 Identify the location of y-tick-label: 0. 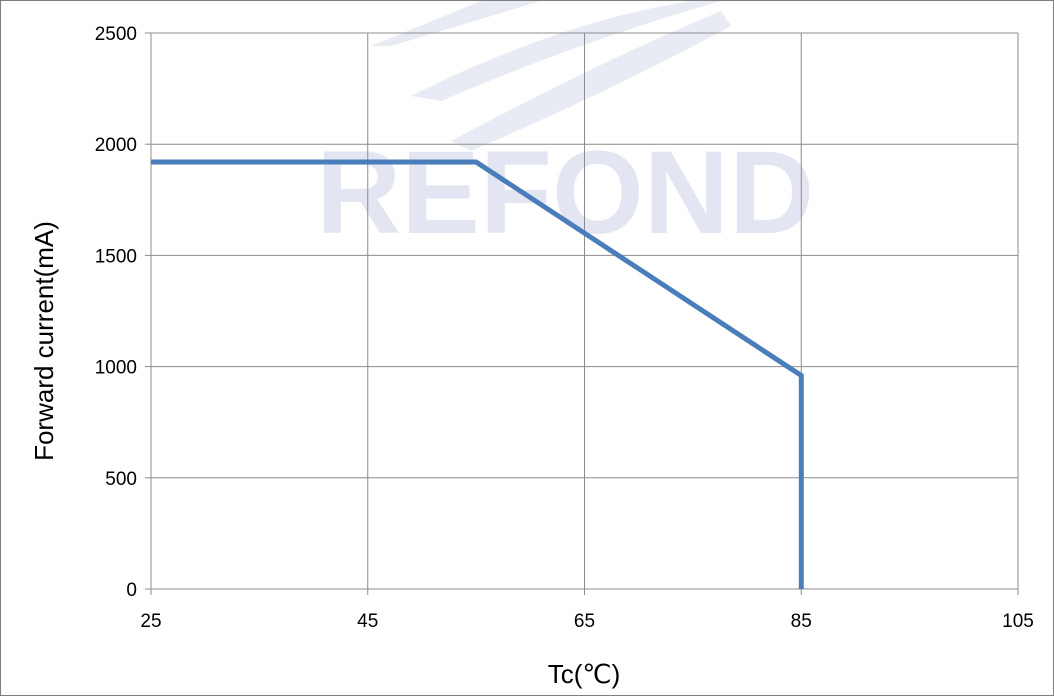
(131, 590).